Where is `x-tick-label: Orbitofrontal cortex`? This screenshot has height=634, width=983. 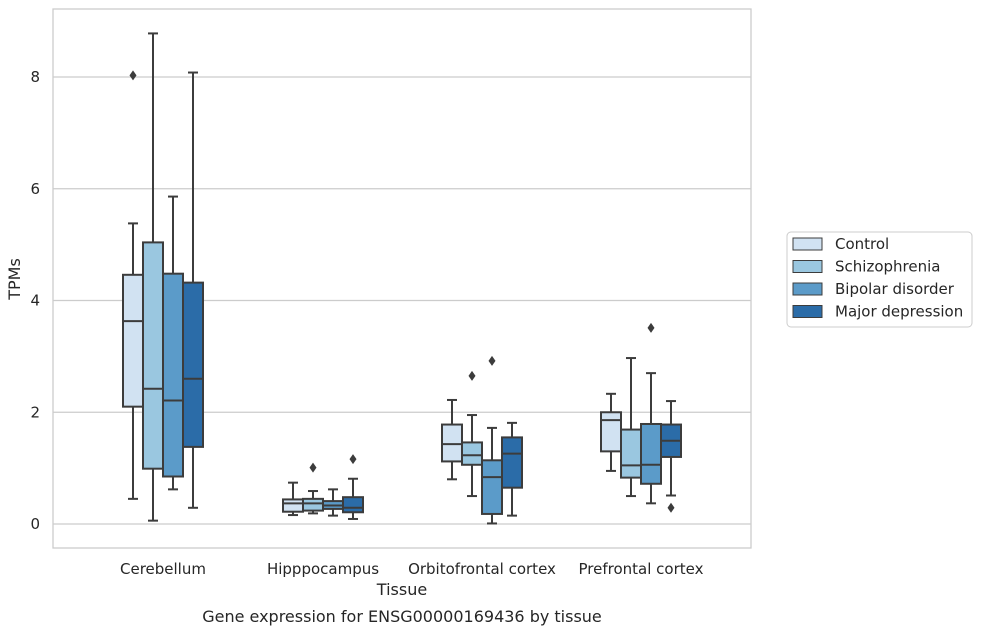 x-tick-label: Orbitofrontal cortex is located at coordinates (482, 569).